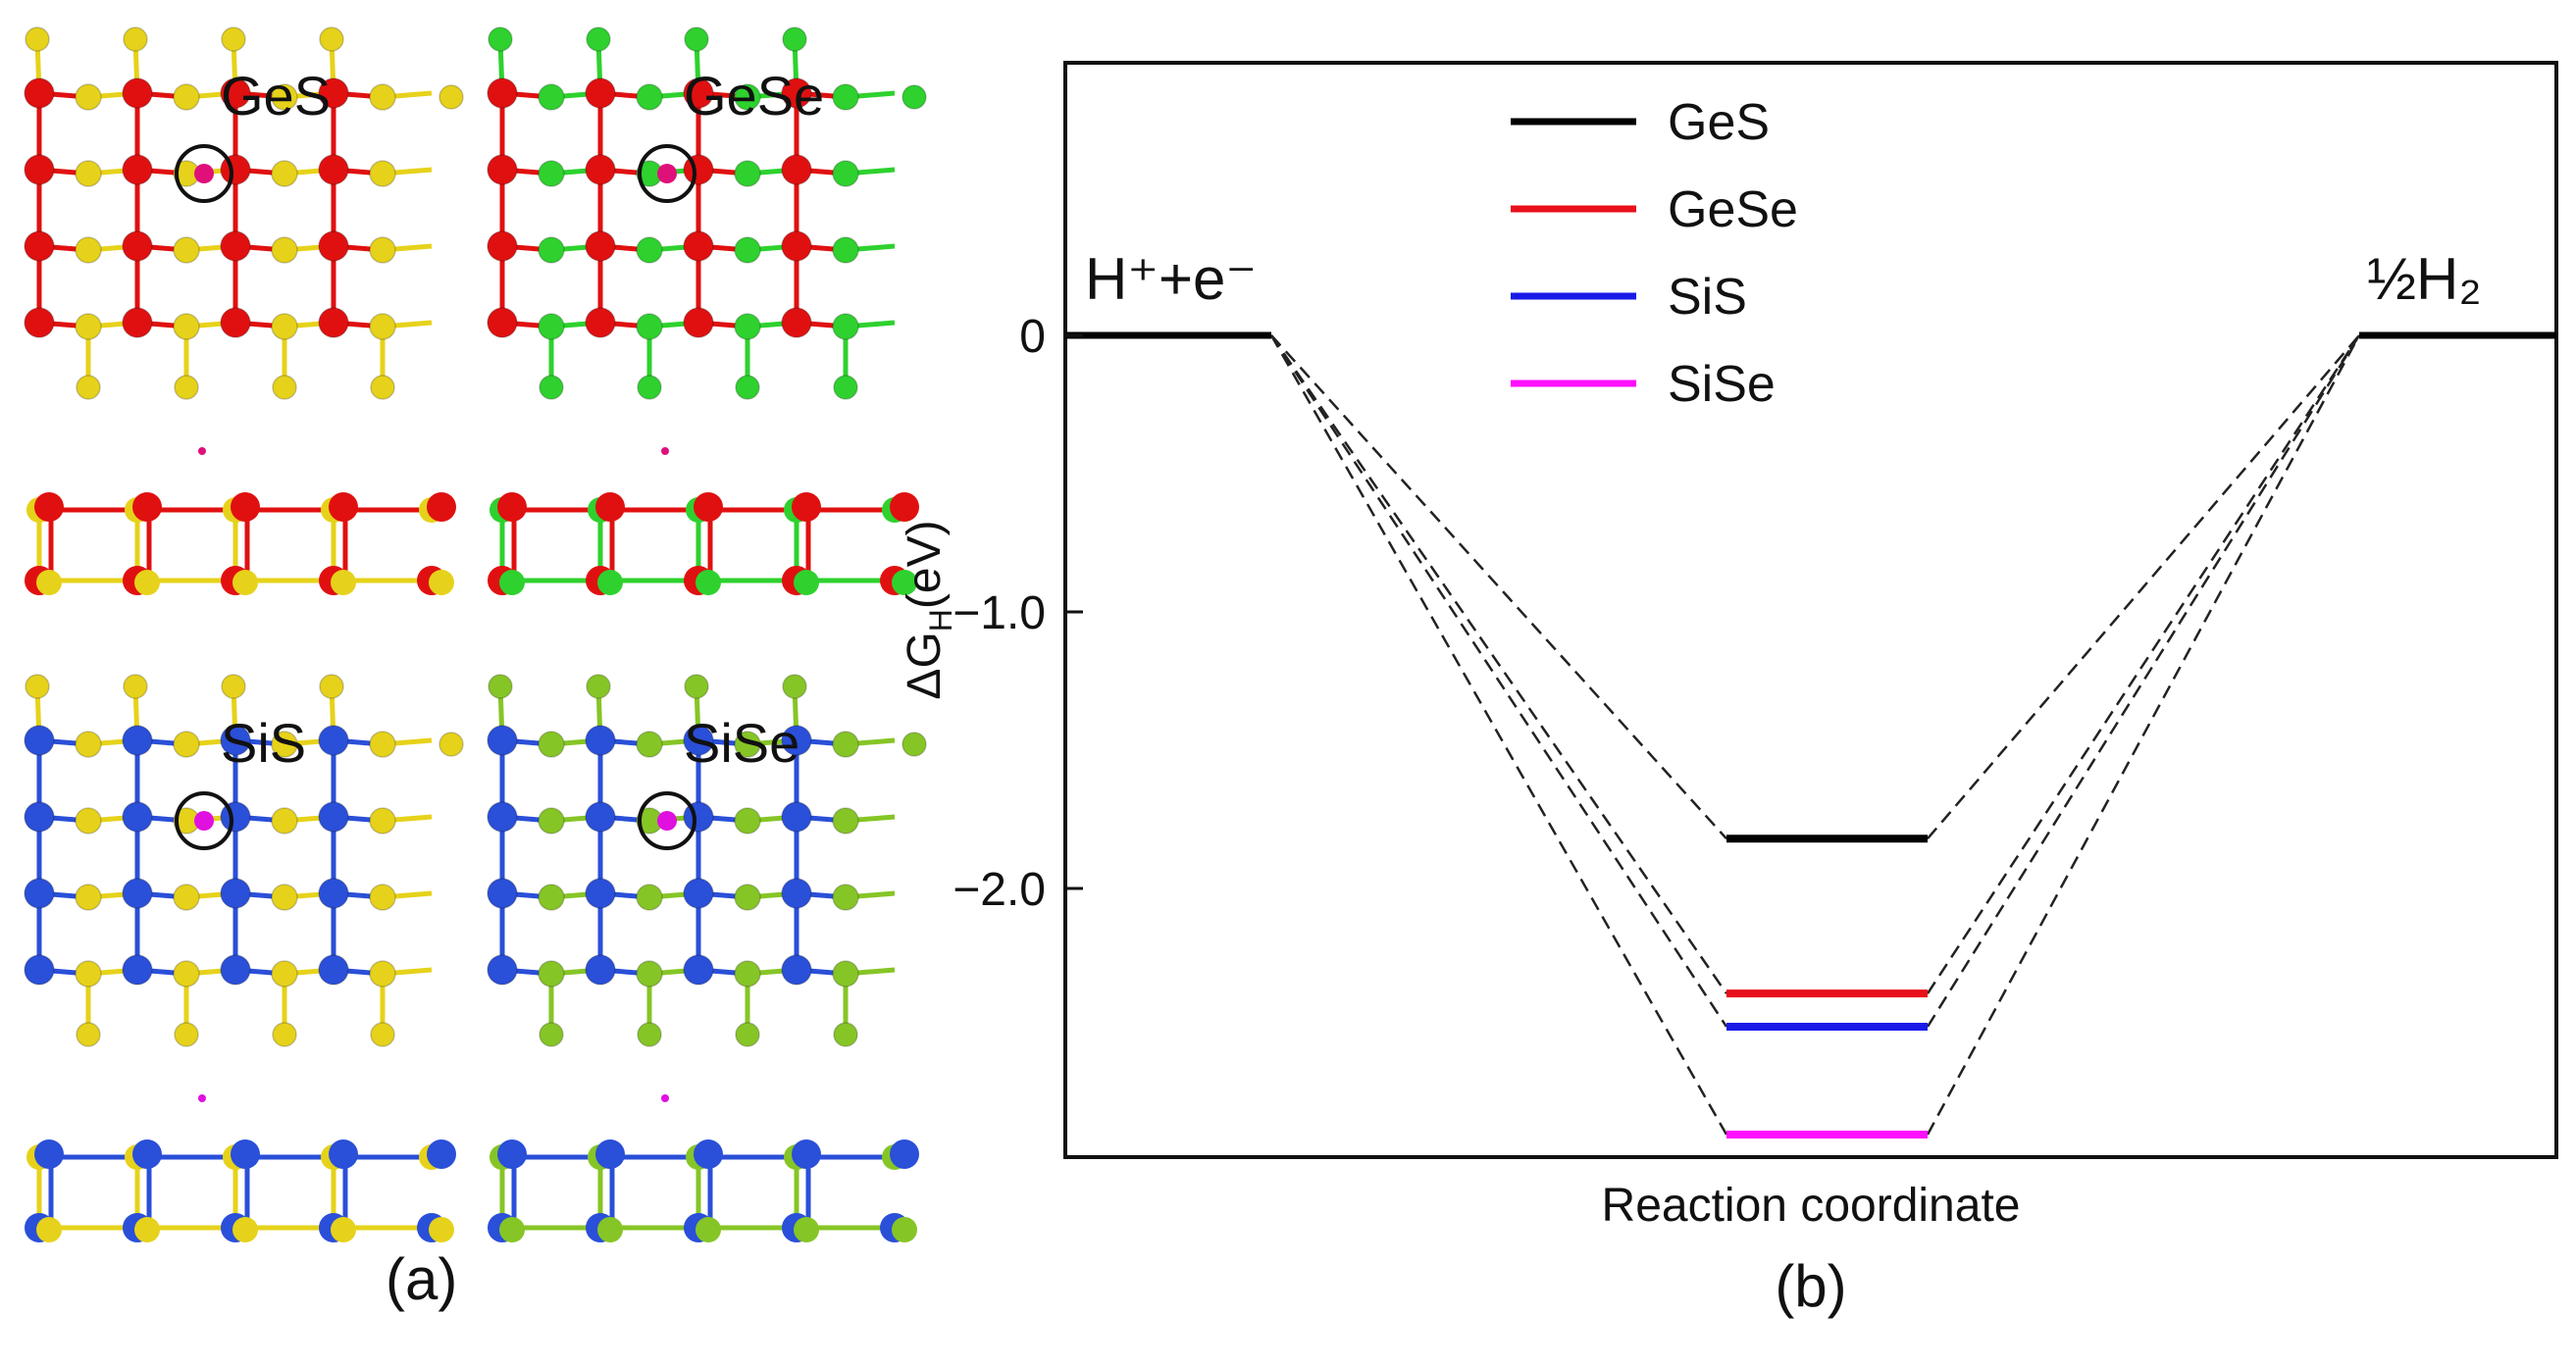 Image resolution: width=2576 pixels, height=1366 pixels. I want to click on structure-label-sis: SiS, so click(263, 743).